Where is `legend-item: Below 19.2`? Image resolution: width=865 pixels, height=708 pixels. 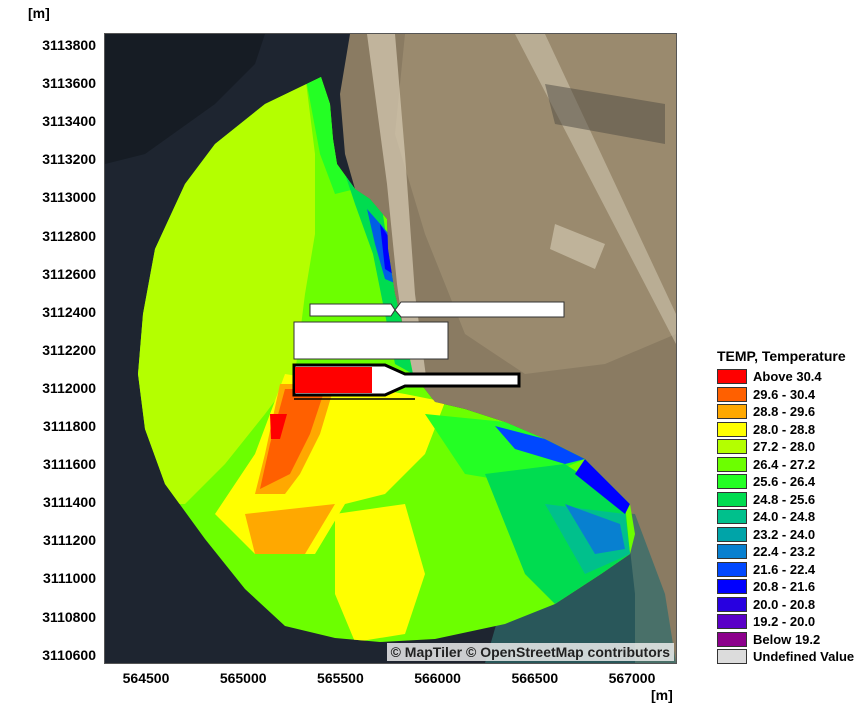
legend-item: Below 19.2 is located at coordinates (785, 640).